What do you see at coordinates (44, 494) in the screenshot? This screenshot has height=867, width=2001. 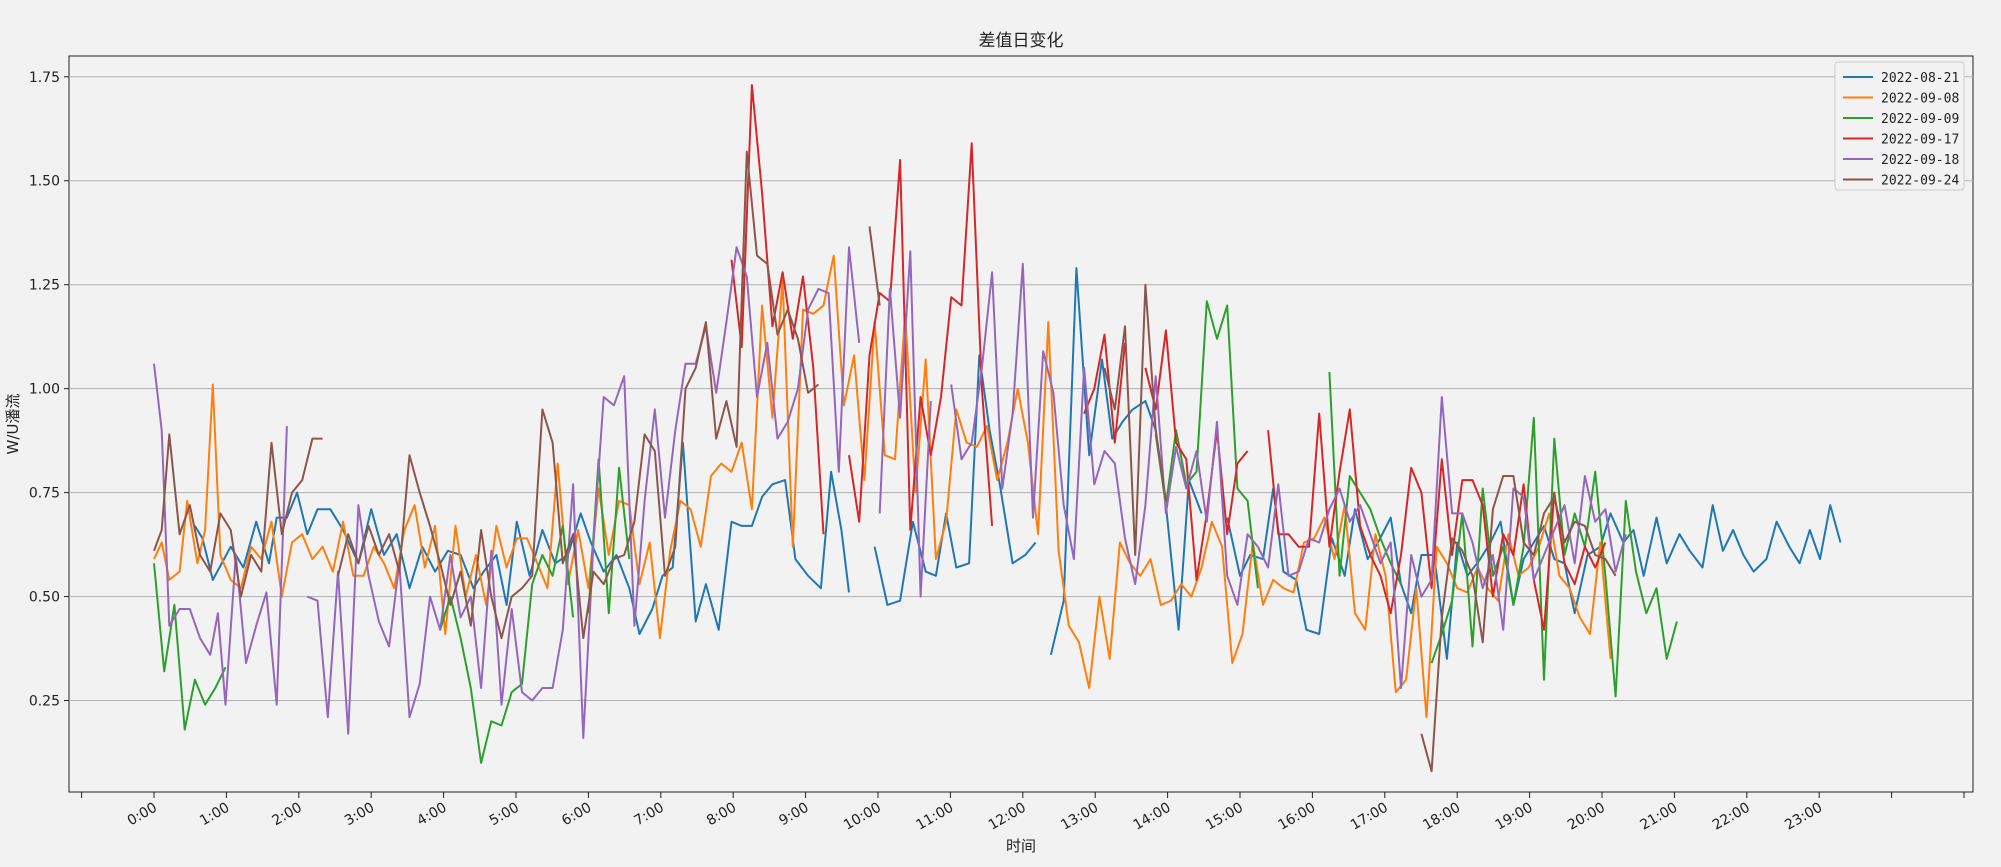 I see `y-tick-label: 0.75` at bounding box center [44, 494].